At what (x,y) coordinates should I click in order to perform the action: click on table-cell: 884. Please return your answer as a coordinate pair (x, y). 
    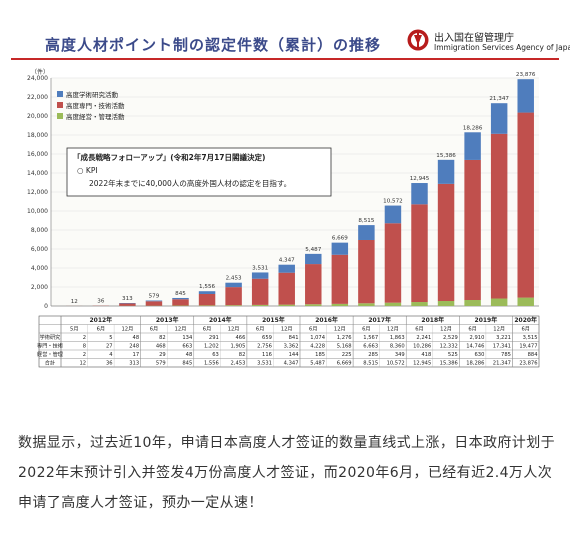
    Looking at the image, I should click on (533, 355).